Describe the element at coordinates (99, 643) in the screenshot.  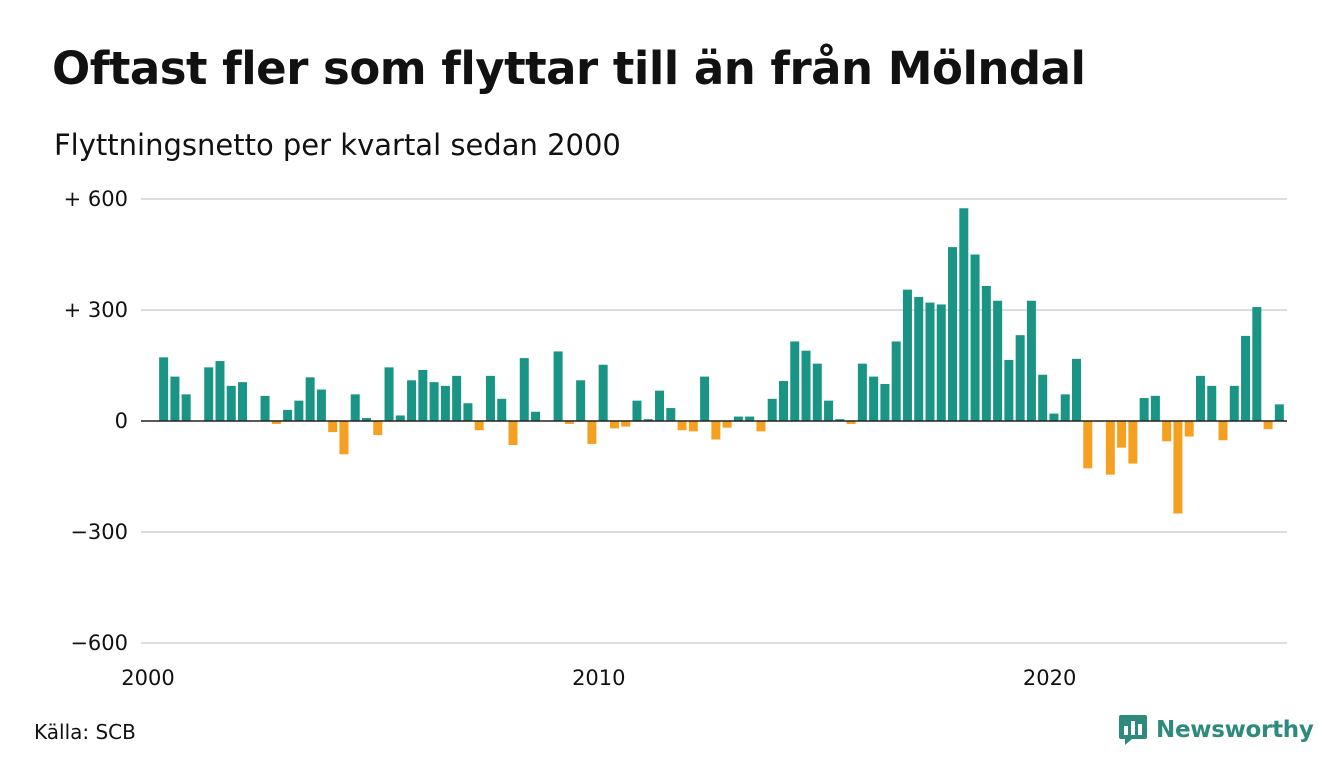
I see `y-tick-label: −600` at that location.